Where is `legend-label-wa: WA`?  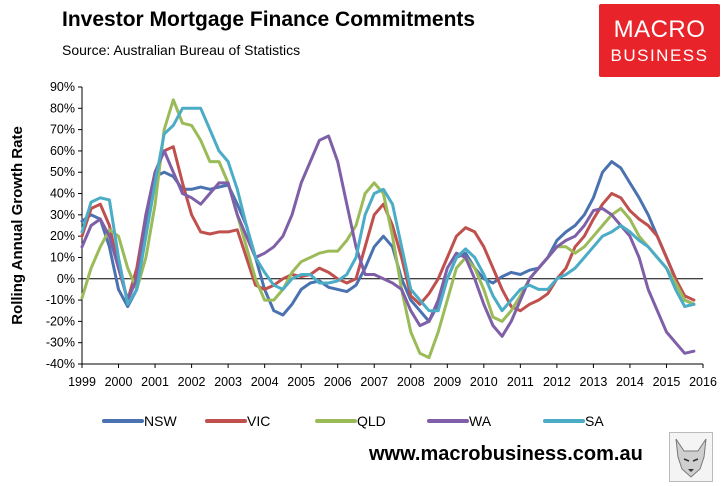 legend-label-wa: WA is located at coordinates (480, 421).